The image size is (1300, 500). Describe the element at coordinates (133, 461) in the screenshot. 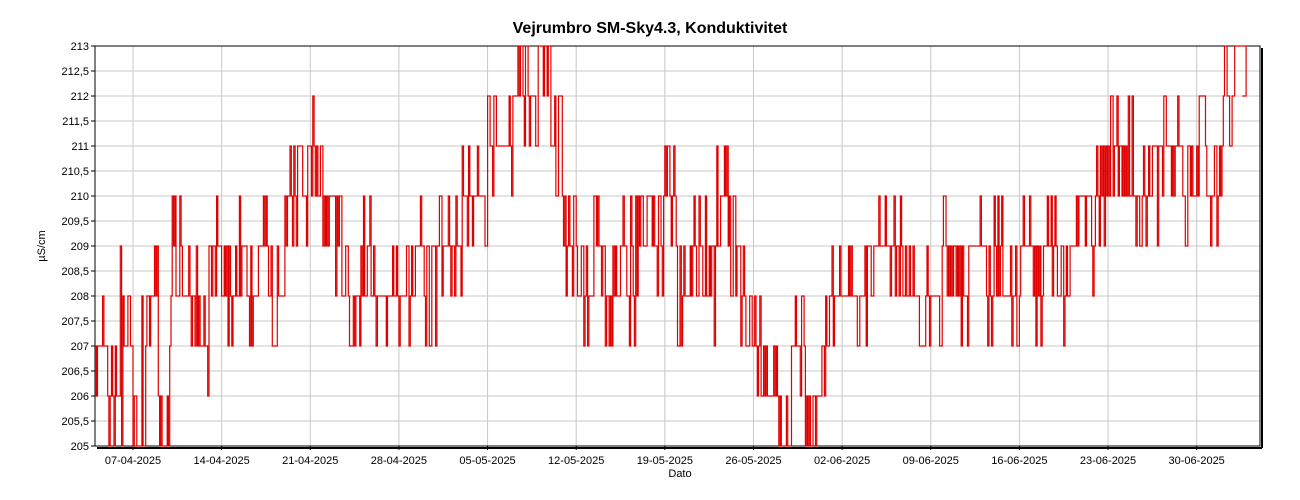

I see `x-tick-label: 07-04-2025` at that location.